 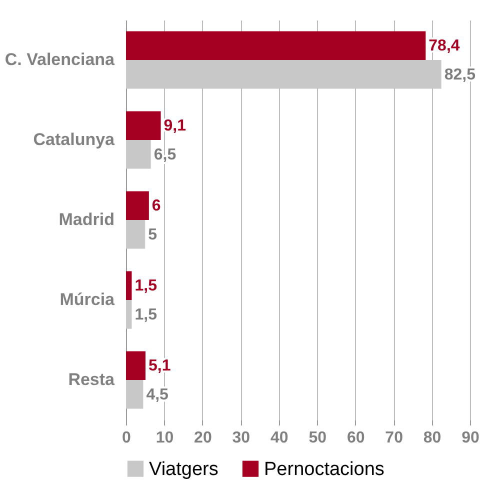 What do you see at coordinates (317, 438) in the screenshot?
I see `x-tick-label: 50` at bounding box center [317, 438].